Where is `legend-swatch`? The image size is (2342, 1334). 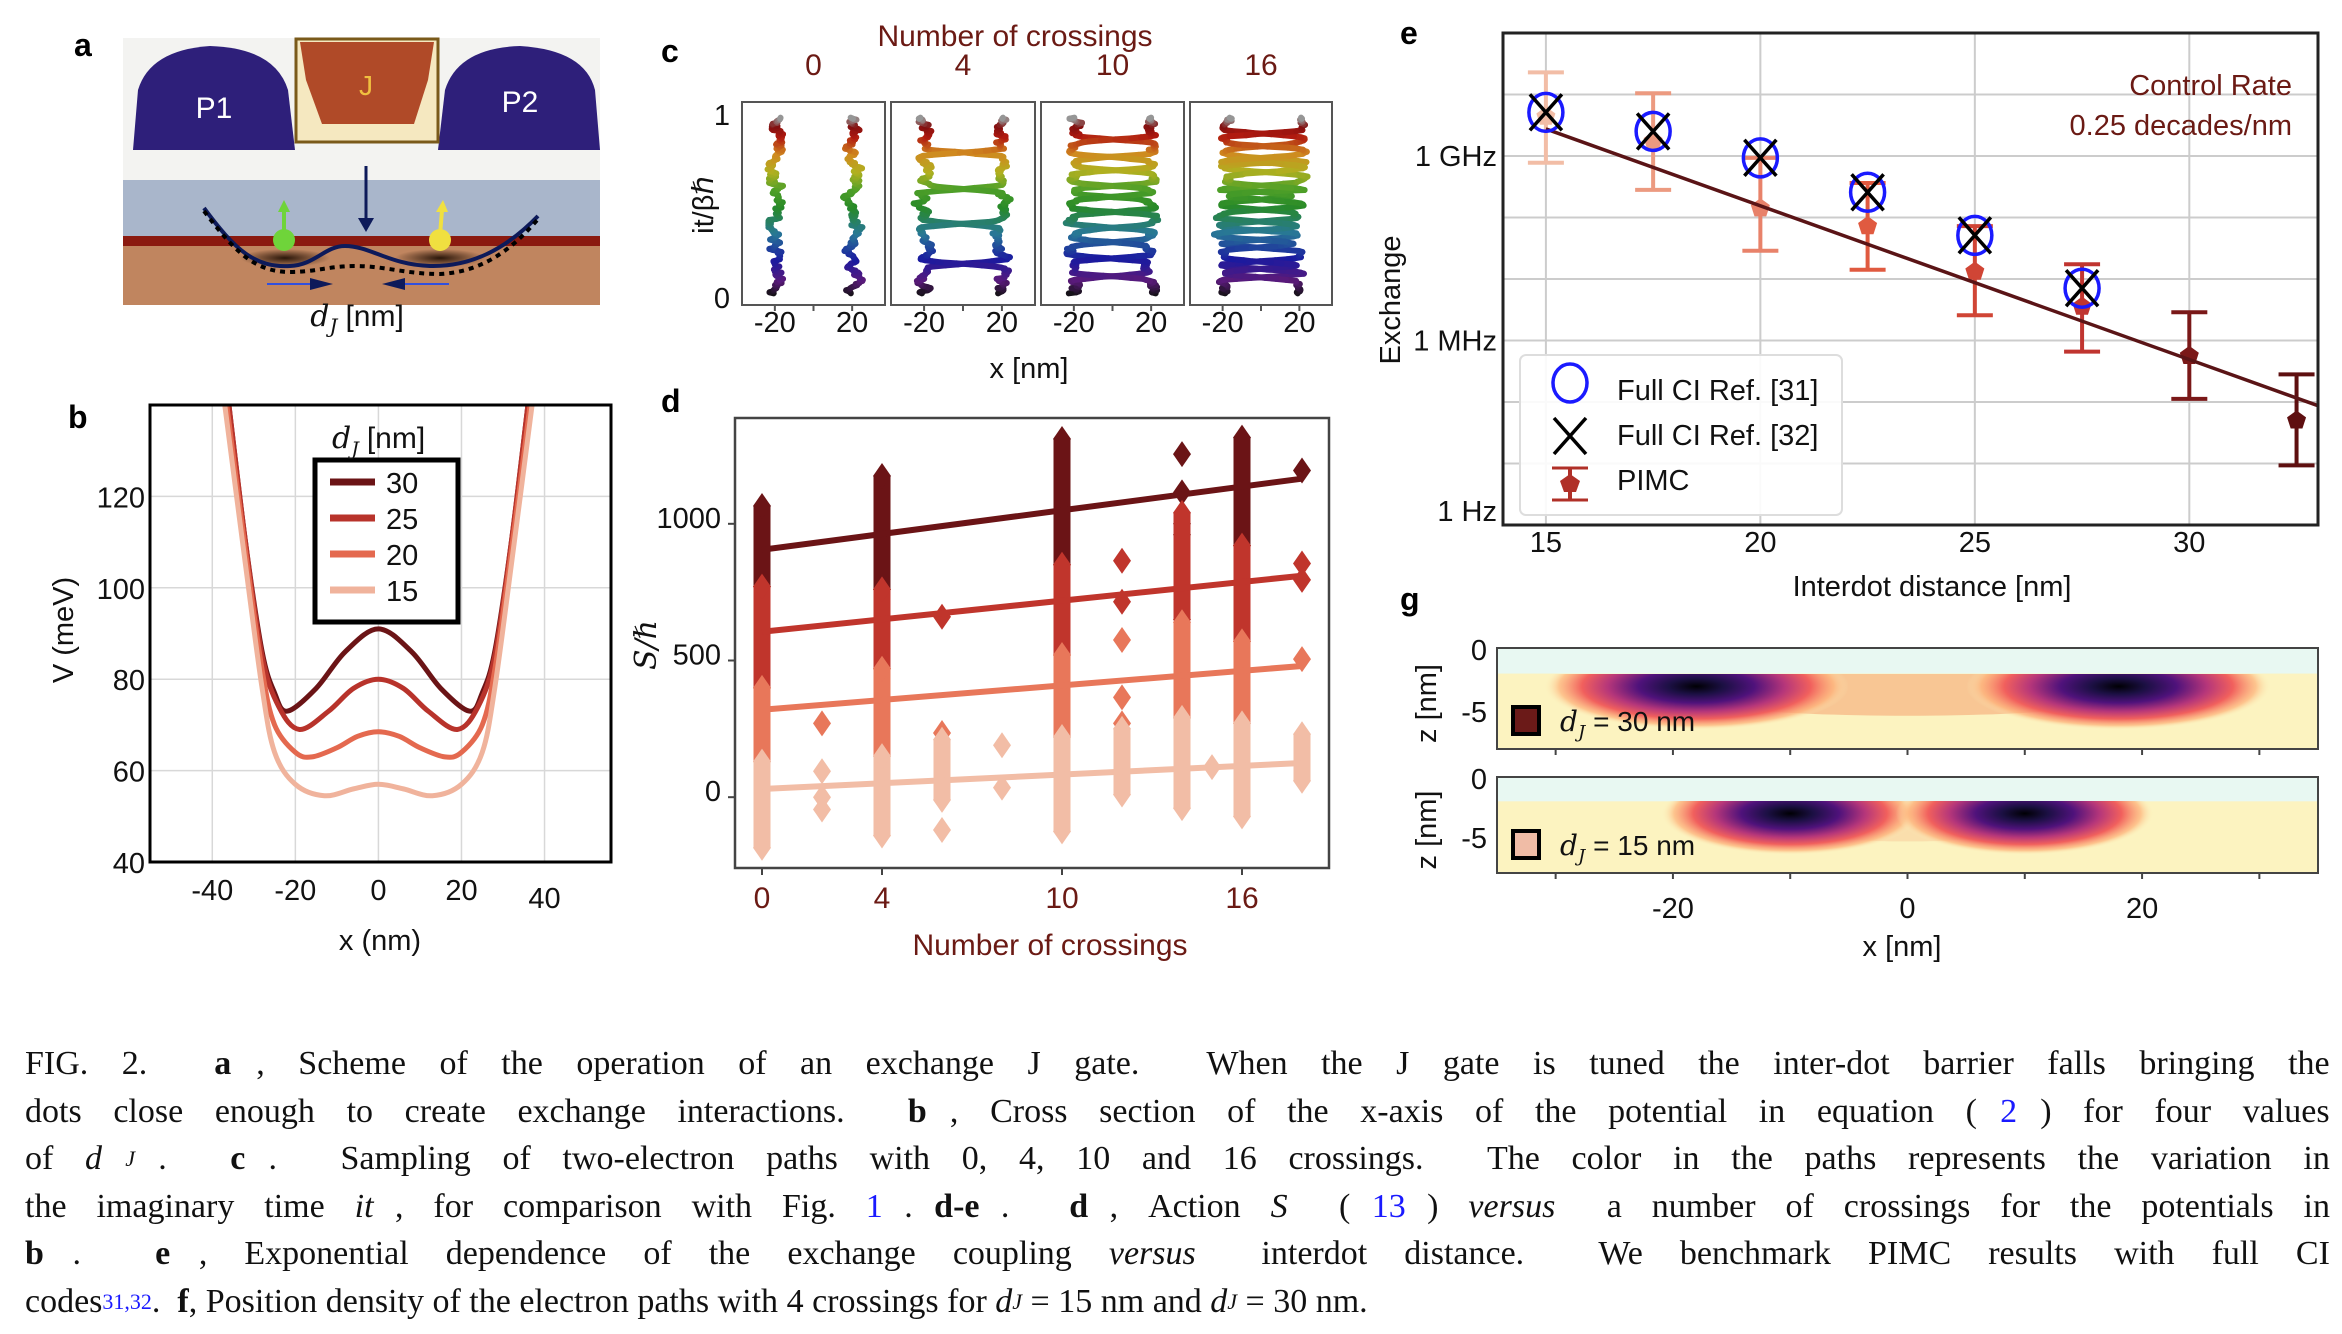 legend-swatch is located at coordinates (1526, 720).